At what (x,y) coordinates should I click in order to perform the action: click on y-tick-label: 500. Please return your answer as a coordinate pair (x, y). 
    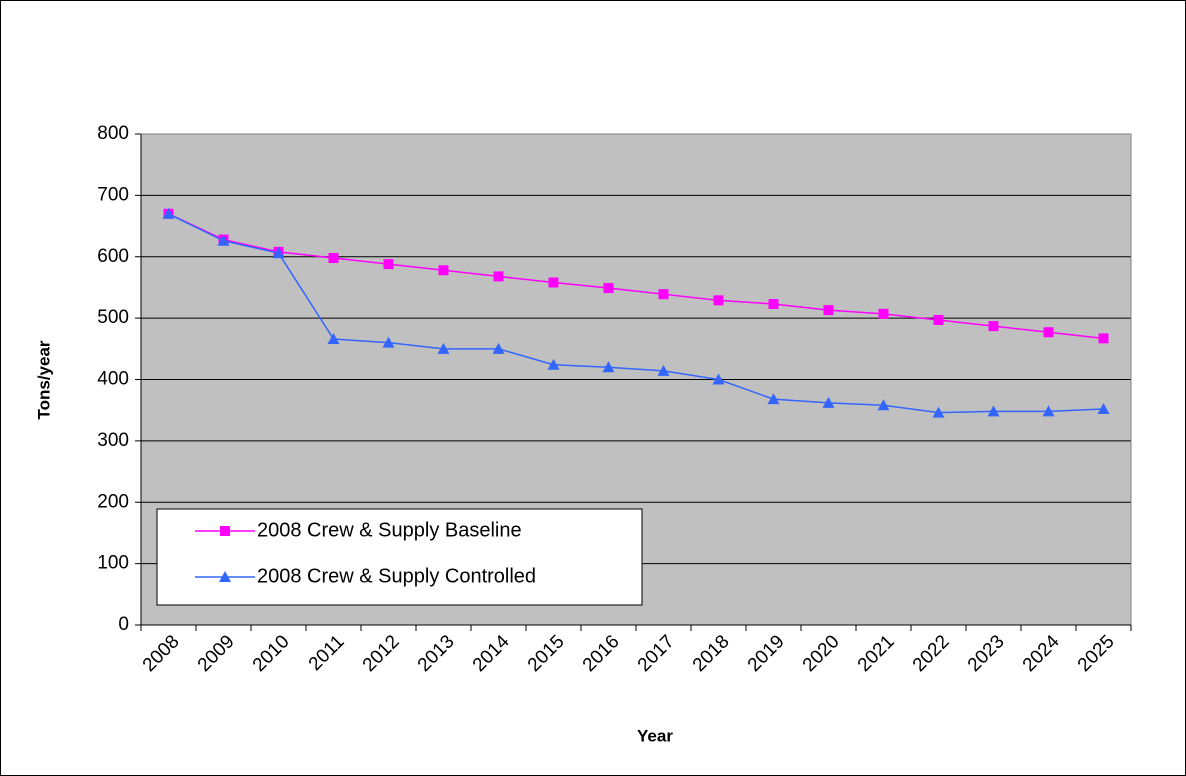
    Looking at the image, I should click on (113, 317).